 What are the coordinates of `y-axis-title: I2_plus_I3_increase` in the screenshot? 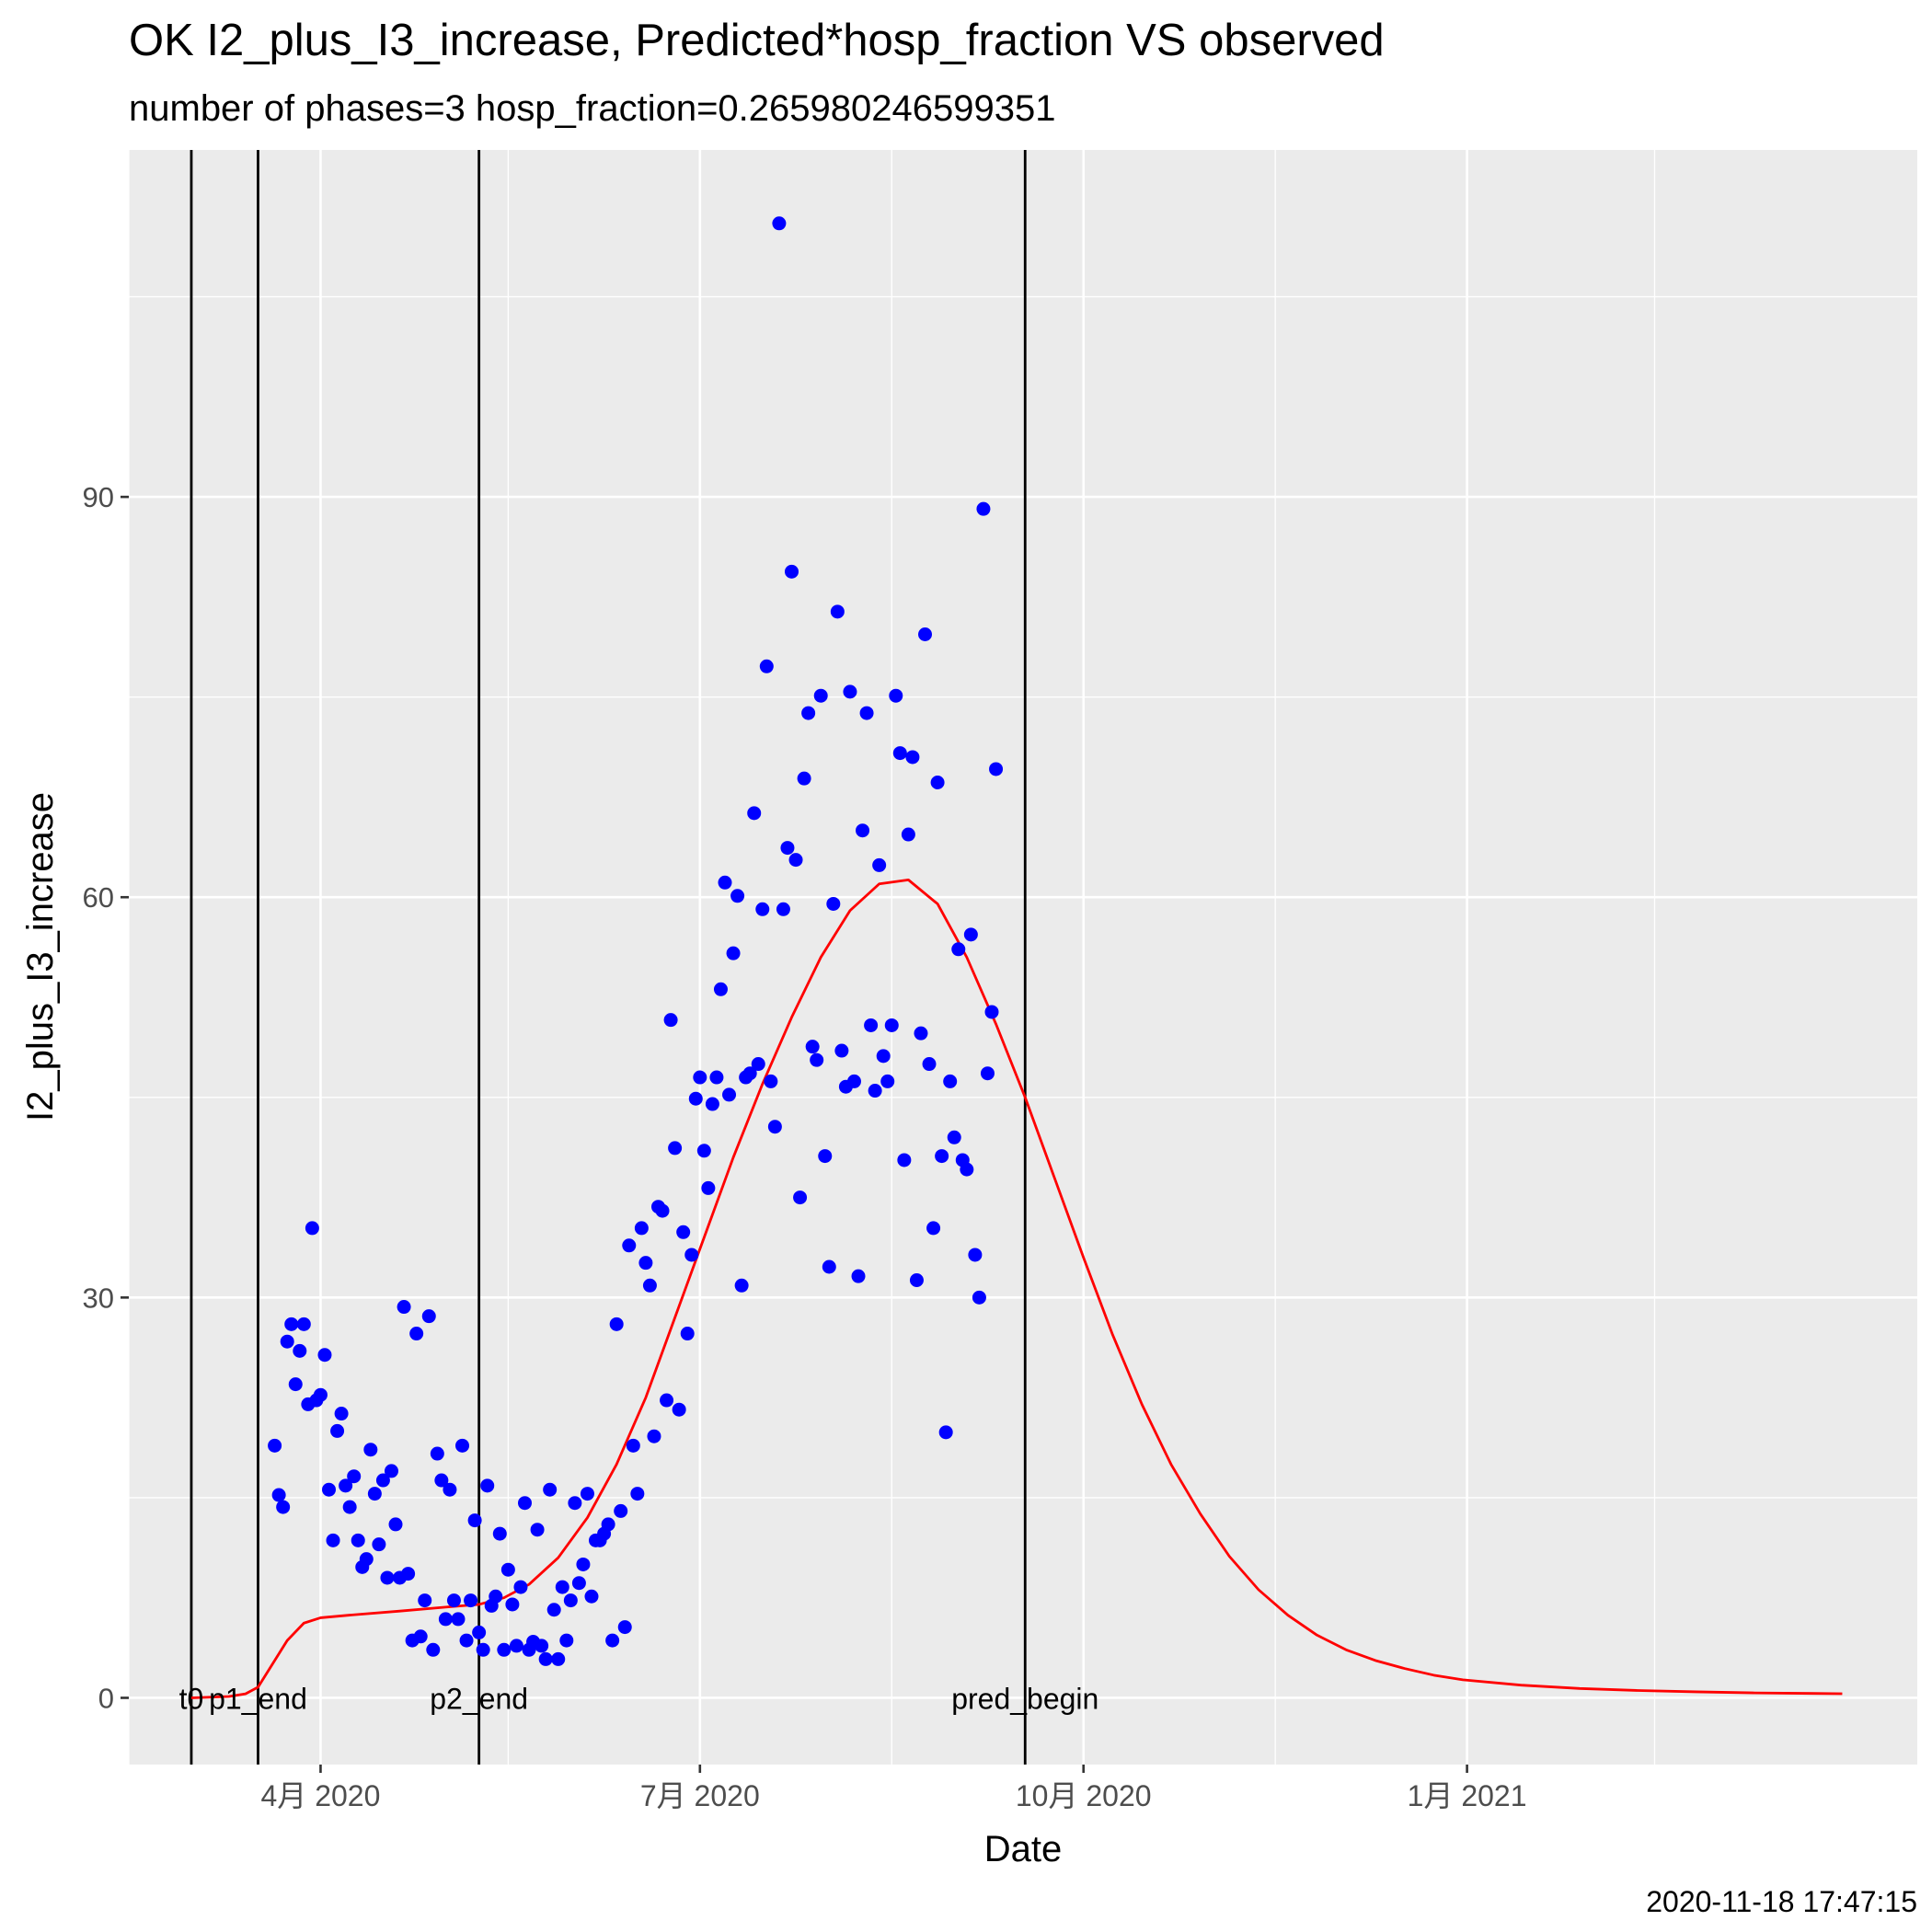 It's located at (40, 956).